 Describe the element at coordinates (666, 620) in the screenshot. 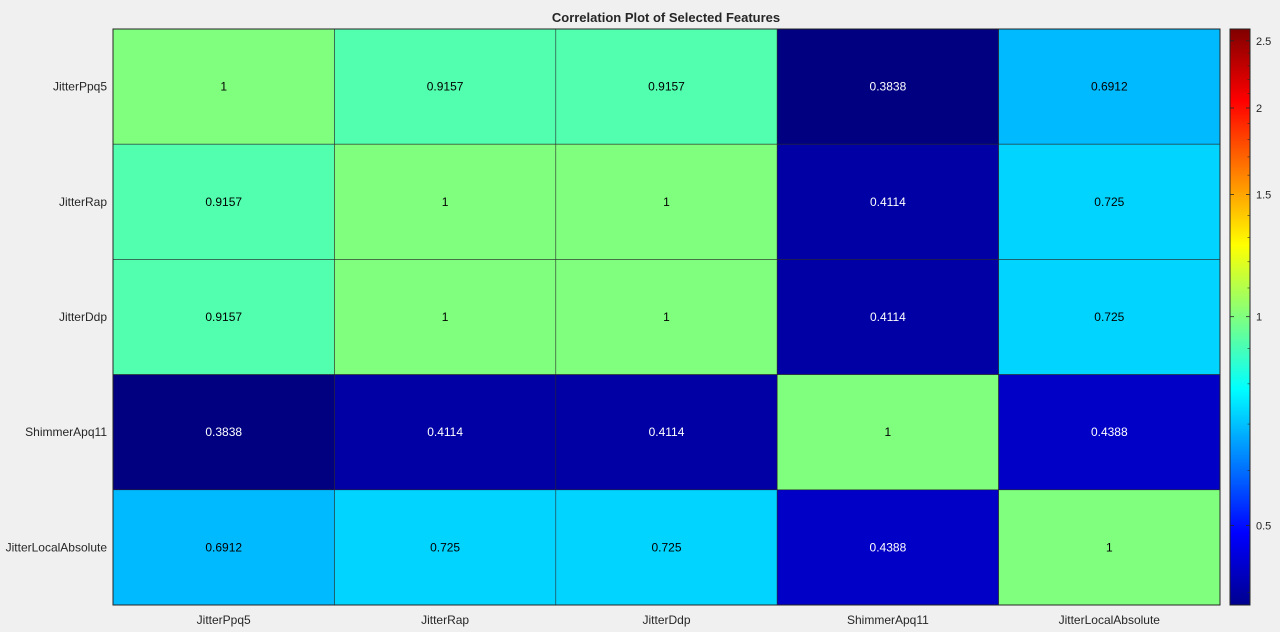

I see `x-tick-label: JitterDdp` at that location.